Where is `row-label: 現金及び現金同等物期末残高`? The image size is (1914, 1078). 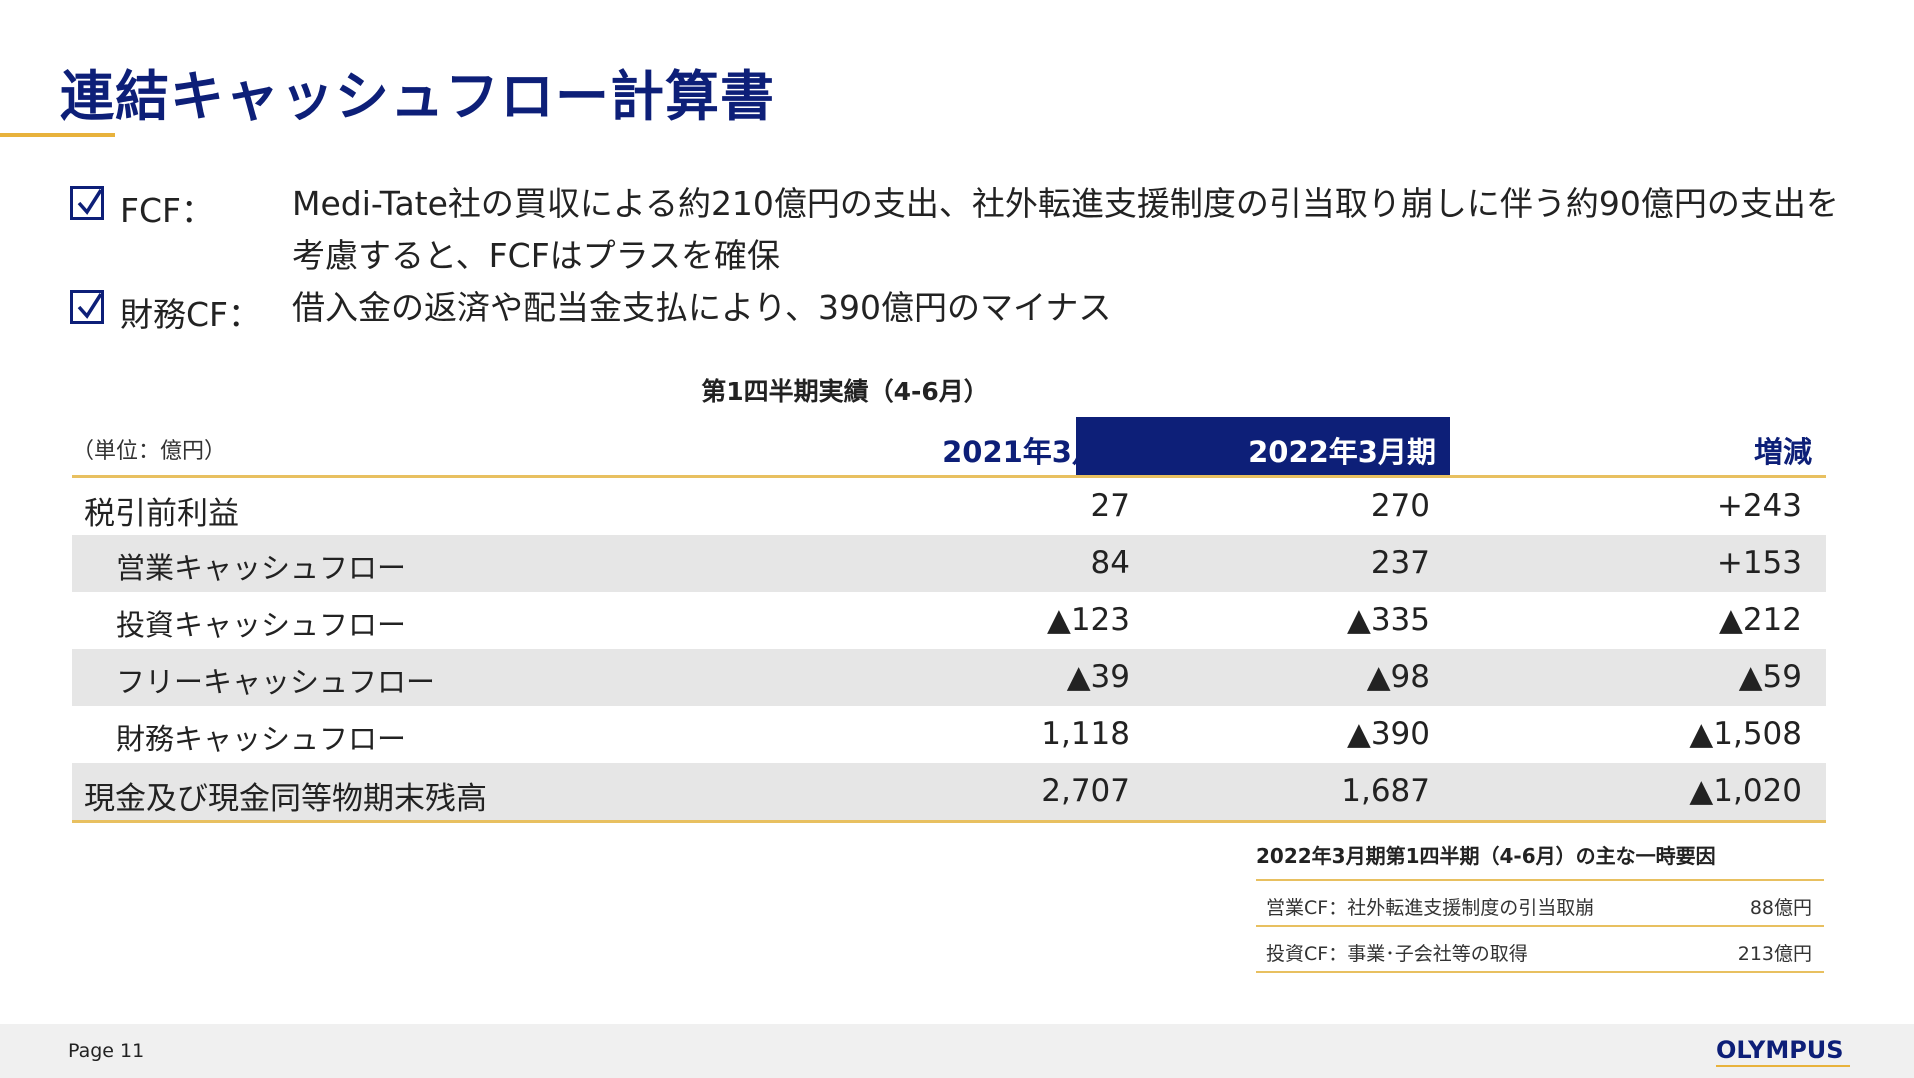 row-label: 現金及び現金同等物期末残高 is located at coordinates (285, 799).